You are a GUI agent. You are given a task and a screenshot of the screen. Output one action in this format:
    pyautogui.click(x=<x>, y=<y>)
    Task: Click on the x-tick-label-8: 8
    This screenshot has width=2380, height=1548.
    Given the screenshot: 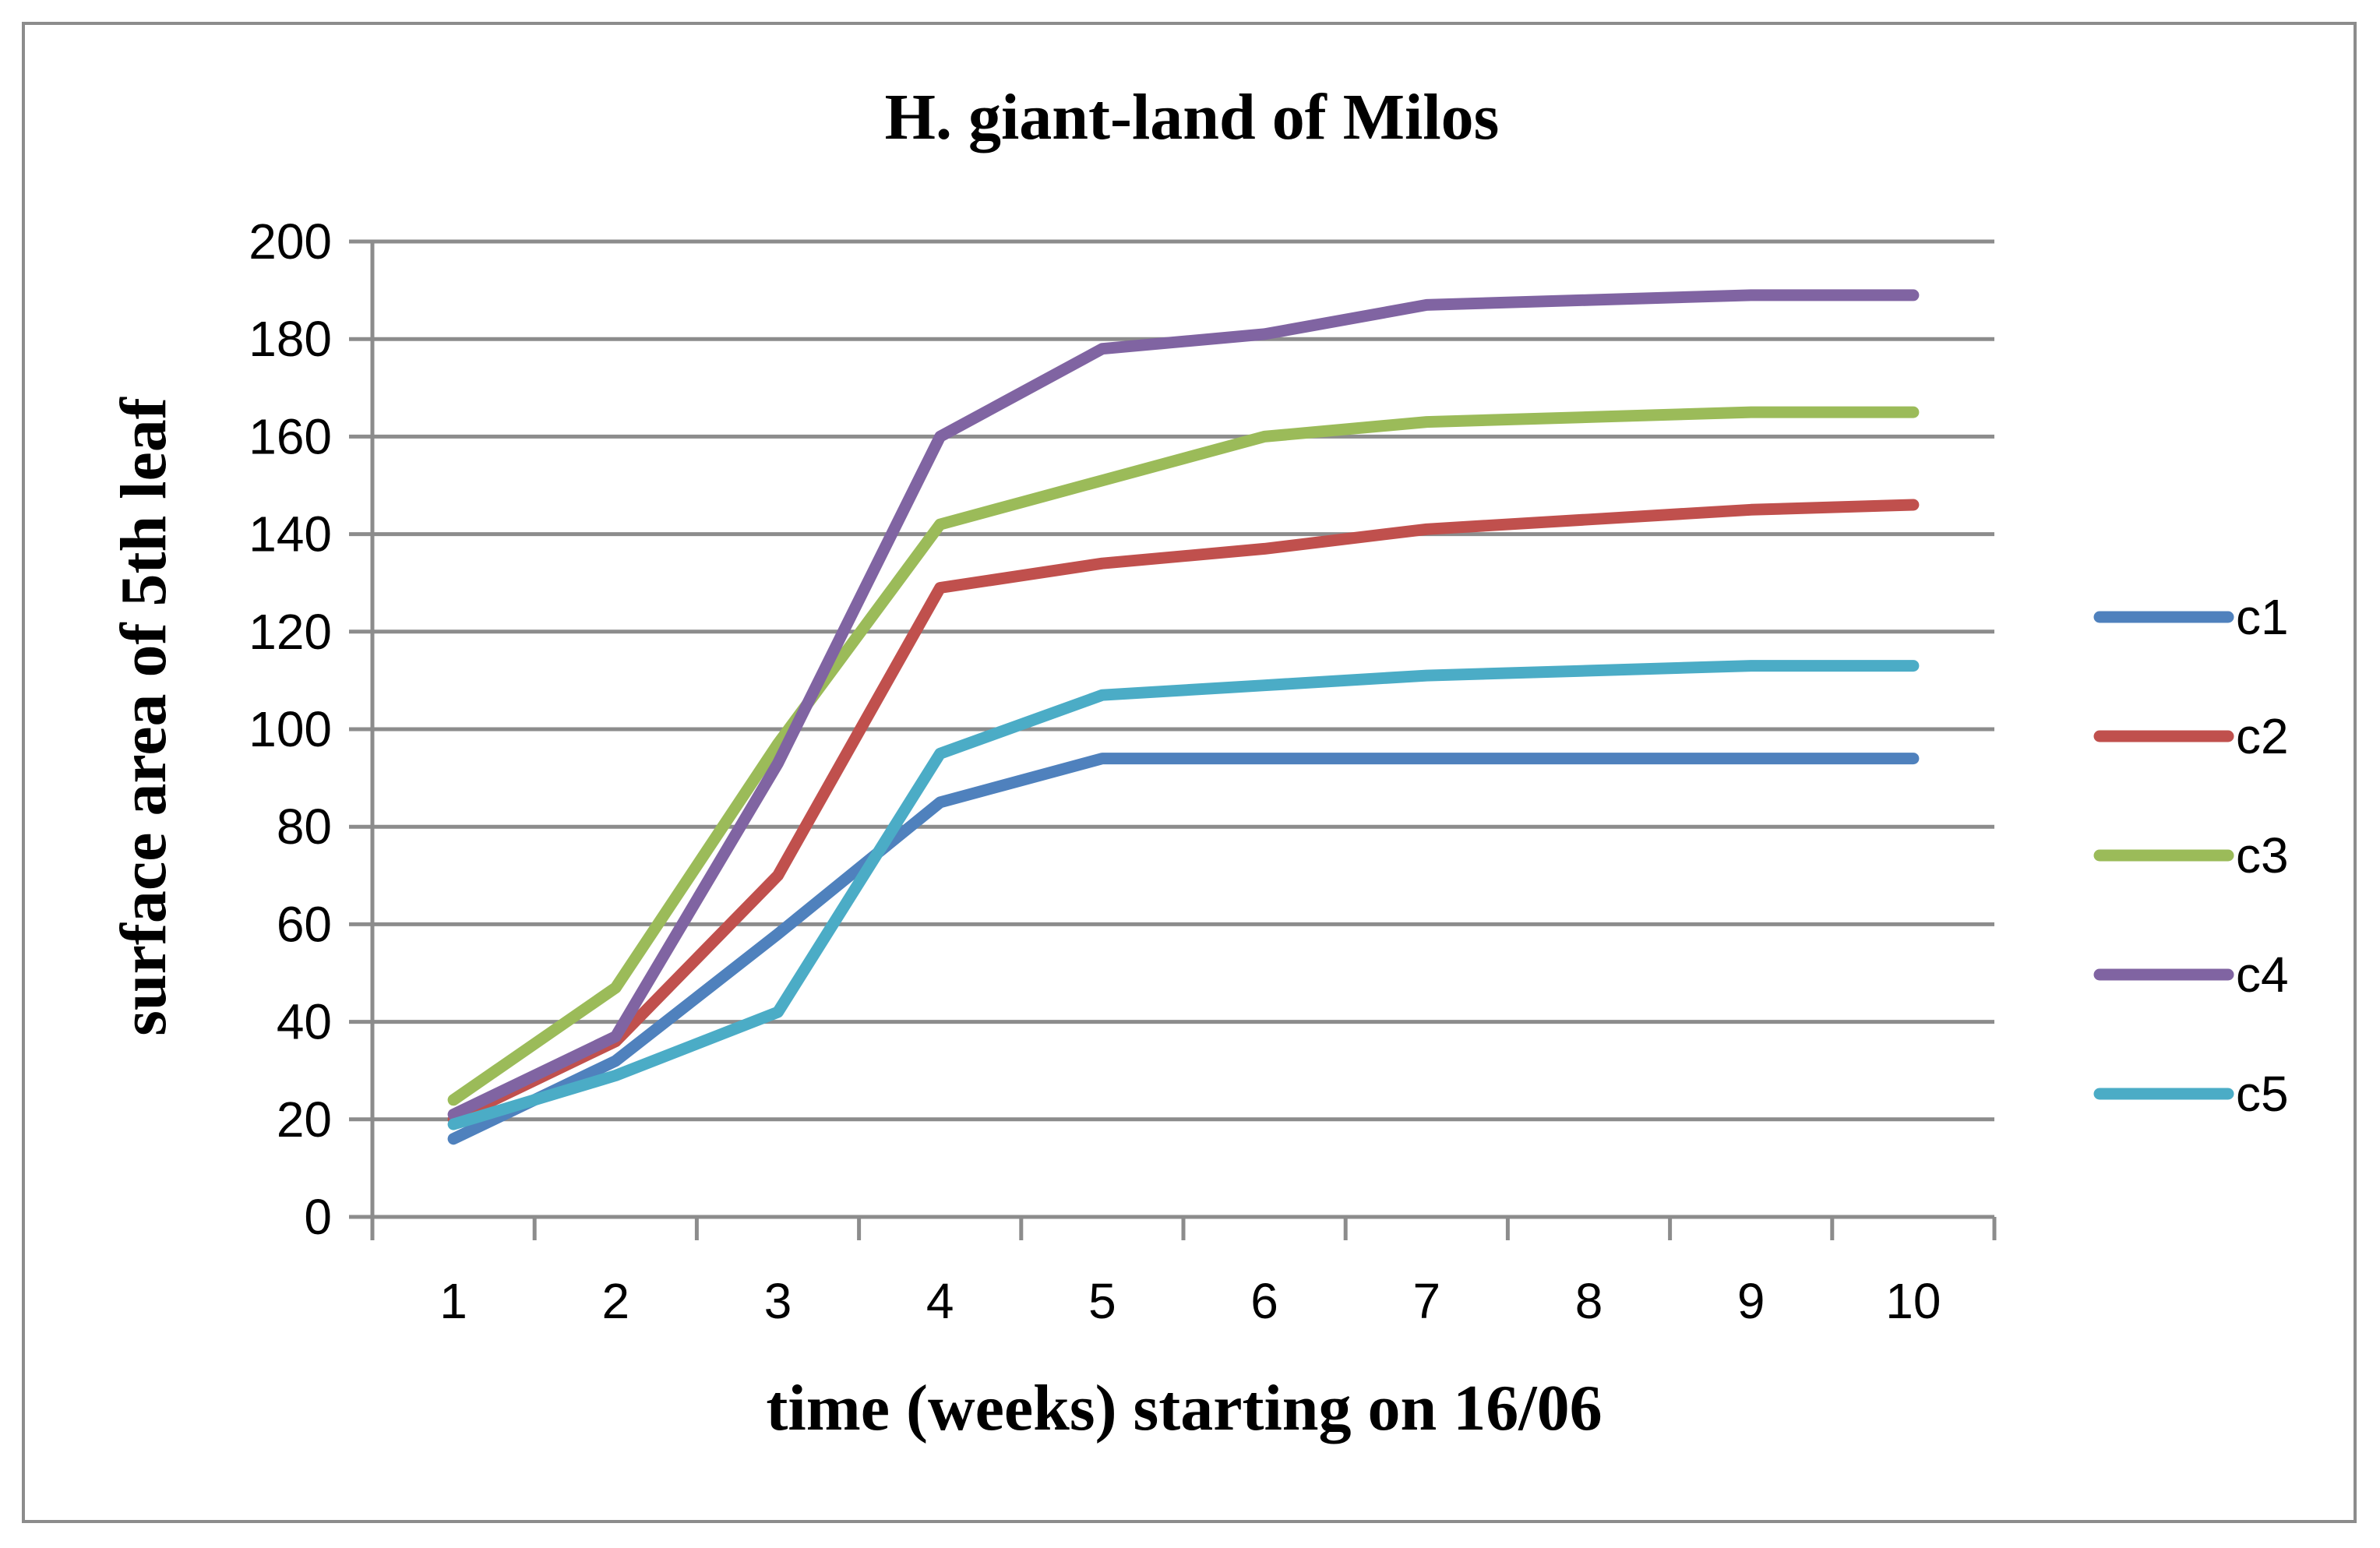 What is the action you would take?
    pyautogui.click(x=1589, y=1301)
    